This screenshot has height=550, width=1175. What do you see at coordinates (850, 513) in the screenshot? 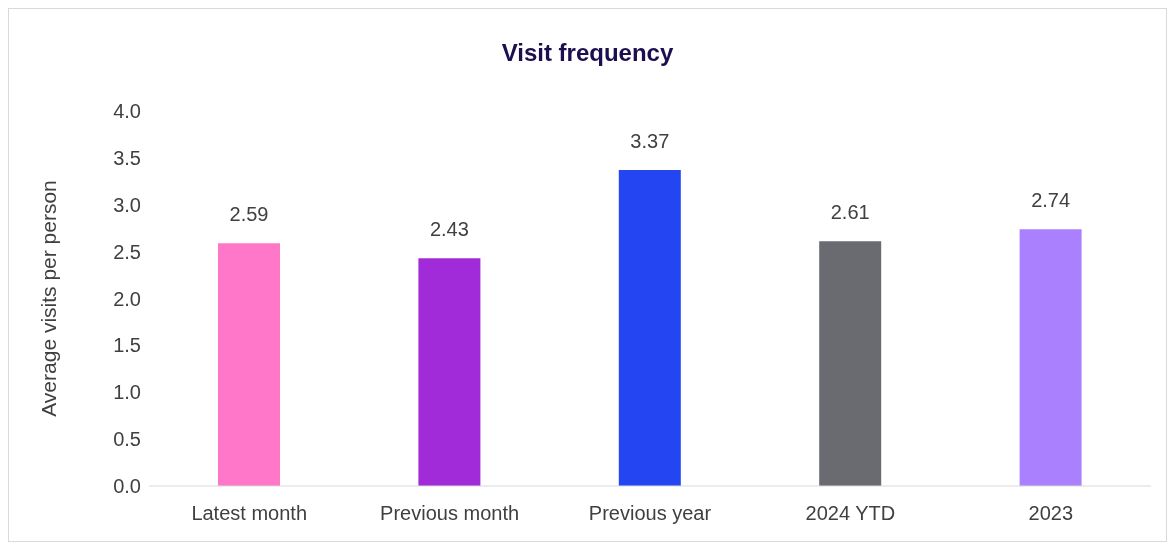
I see `x-tick-label: 2024 YTD` at bounding box center [850, 513].